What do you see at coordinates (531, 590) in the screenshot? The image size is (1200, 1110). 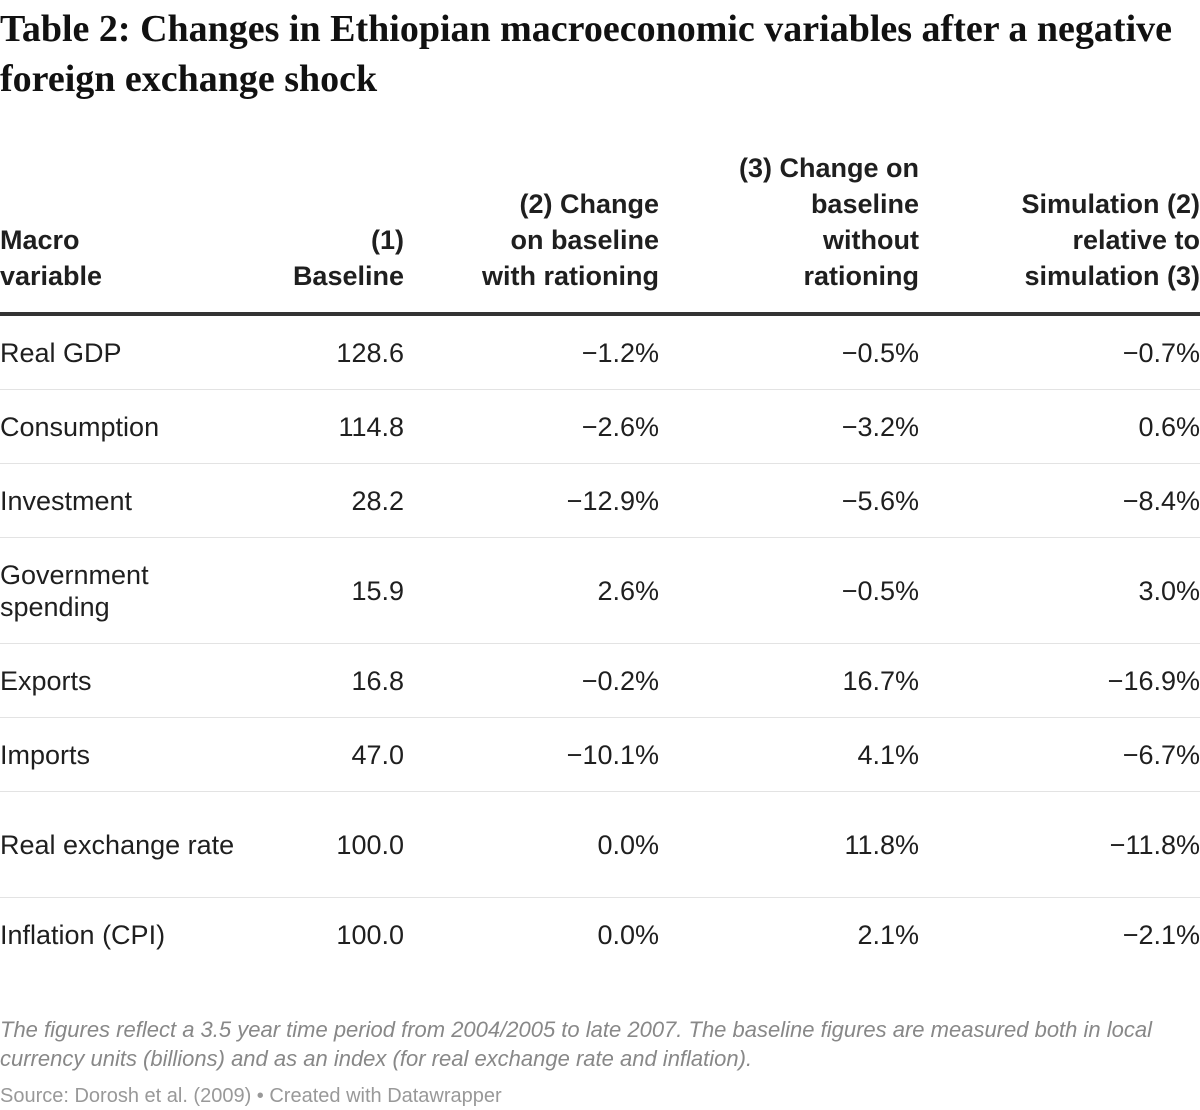 I see `table-cell: 2.6%` at bounding box center [531, 590].